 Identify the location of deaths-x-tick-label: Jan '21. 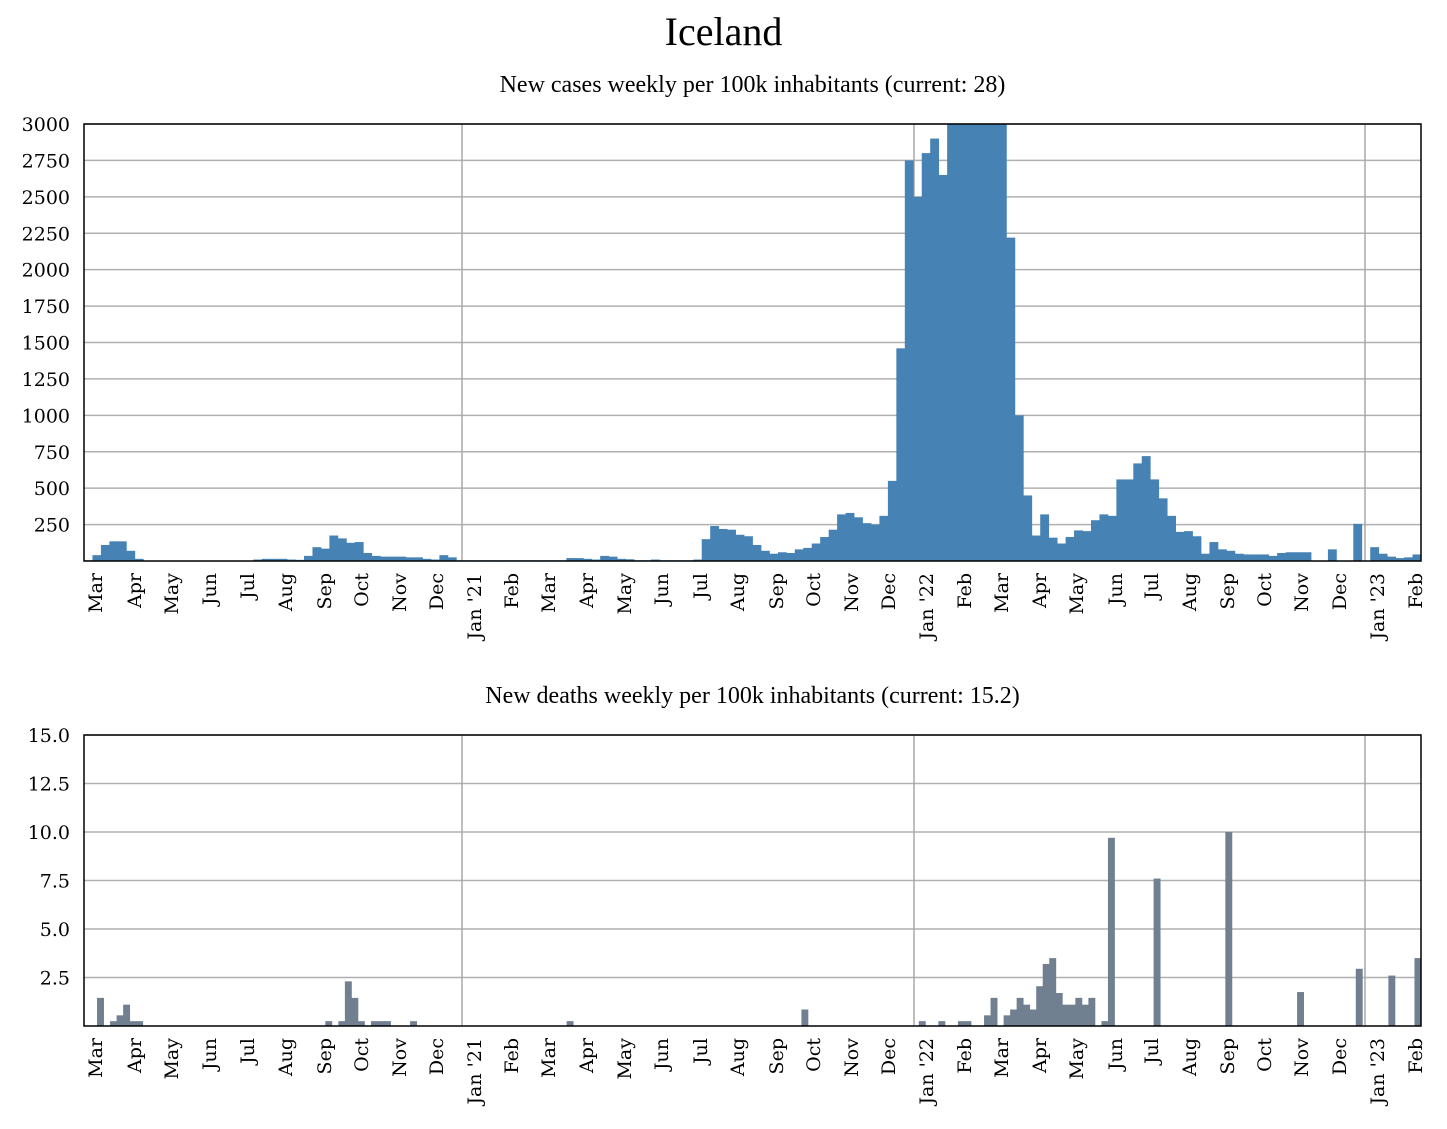
(475, 1072).